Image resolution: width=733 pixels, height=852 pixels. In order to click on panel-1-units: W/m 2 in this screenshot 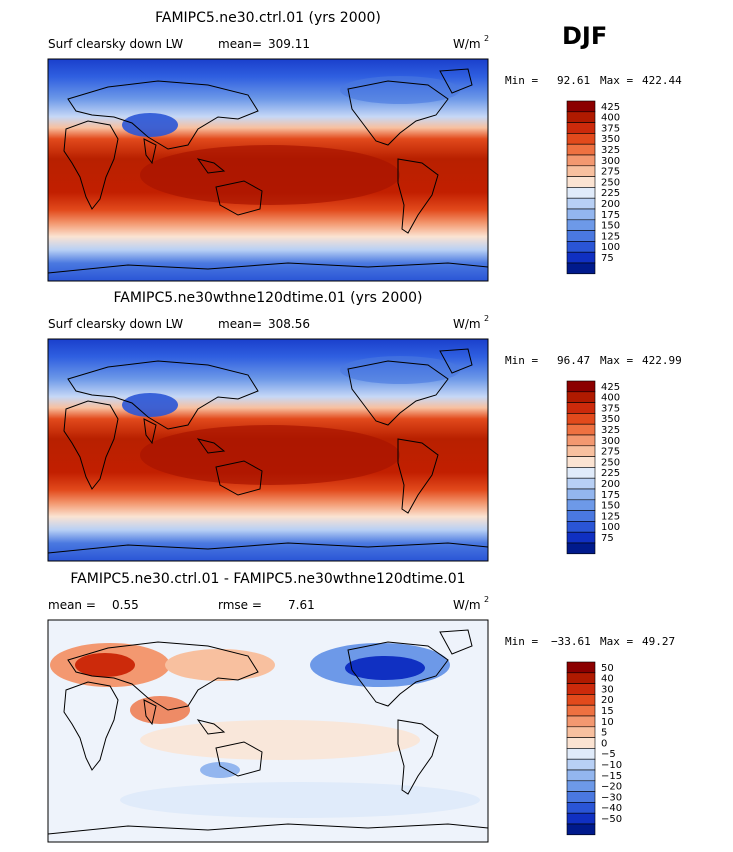, I will do `click(471, 42)`.